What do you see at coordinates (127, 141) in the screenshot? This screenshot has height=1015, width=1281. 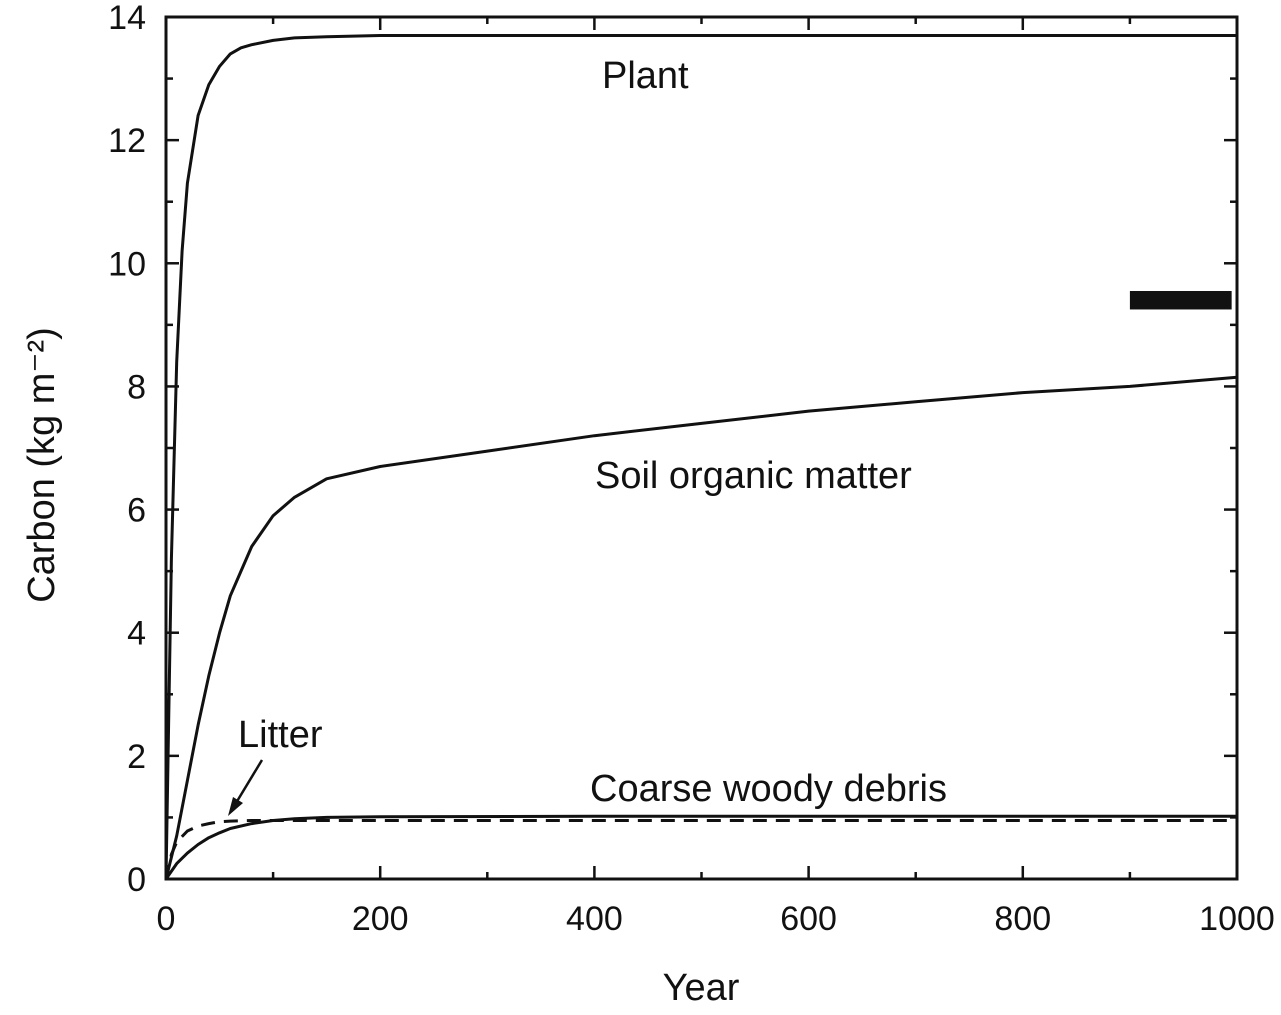 I see `y-tick-label: 12` at bounding box center [127, 141].